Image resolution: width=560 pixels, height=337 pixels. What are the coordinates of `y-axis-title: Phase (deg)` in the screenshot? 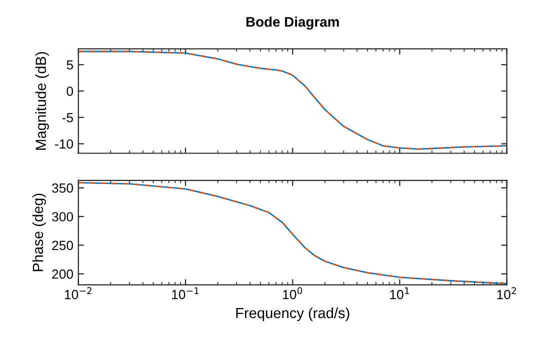 It's located at (39, 233).